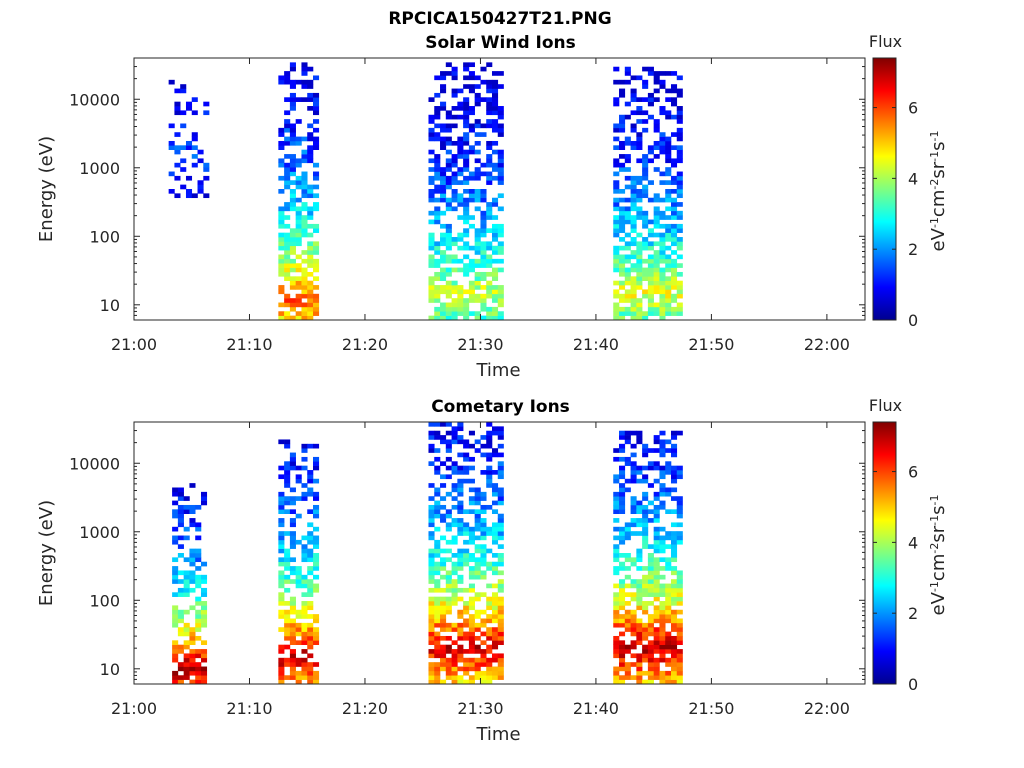 The height and width of the screenshot is (768, 1024). I want to click on colorbar-tick-label: 4, so click(913, 542).